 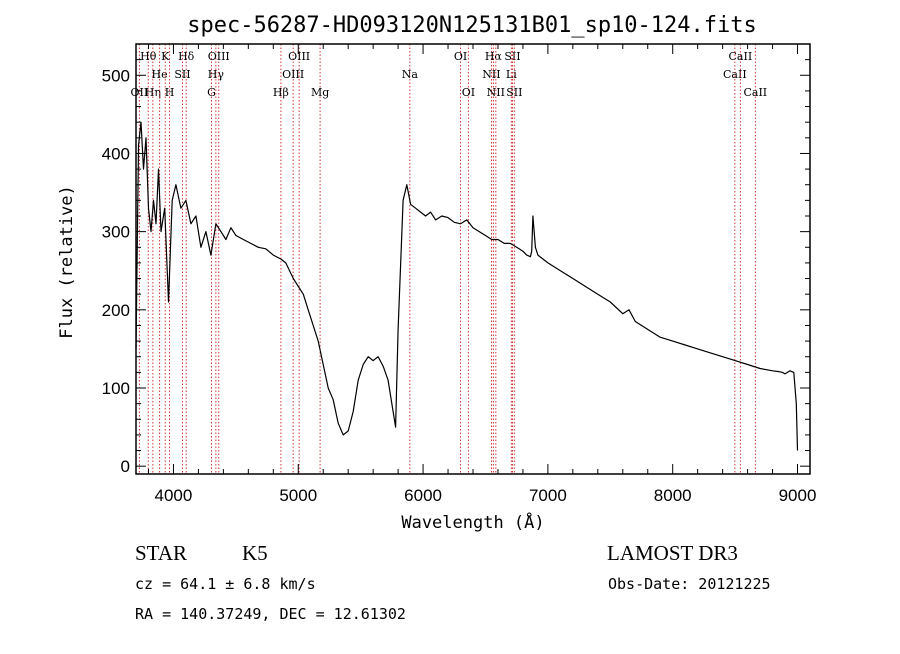 What do you see at coordinates (116, 75) in the screenshot?
I see `y-tick-label: 500` at bounding box center [116, 75].